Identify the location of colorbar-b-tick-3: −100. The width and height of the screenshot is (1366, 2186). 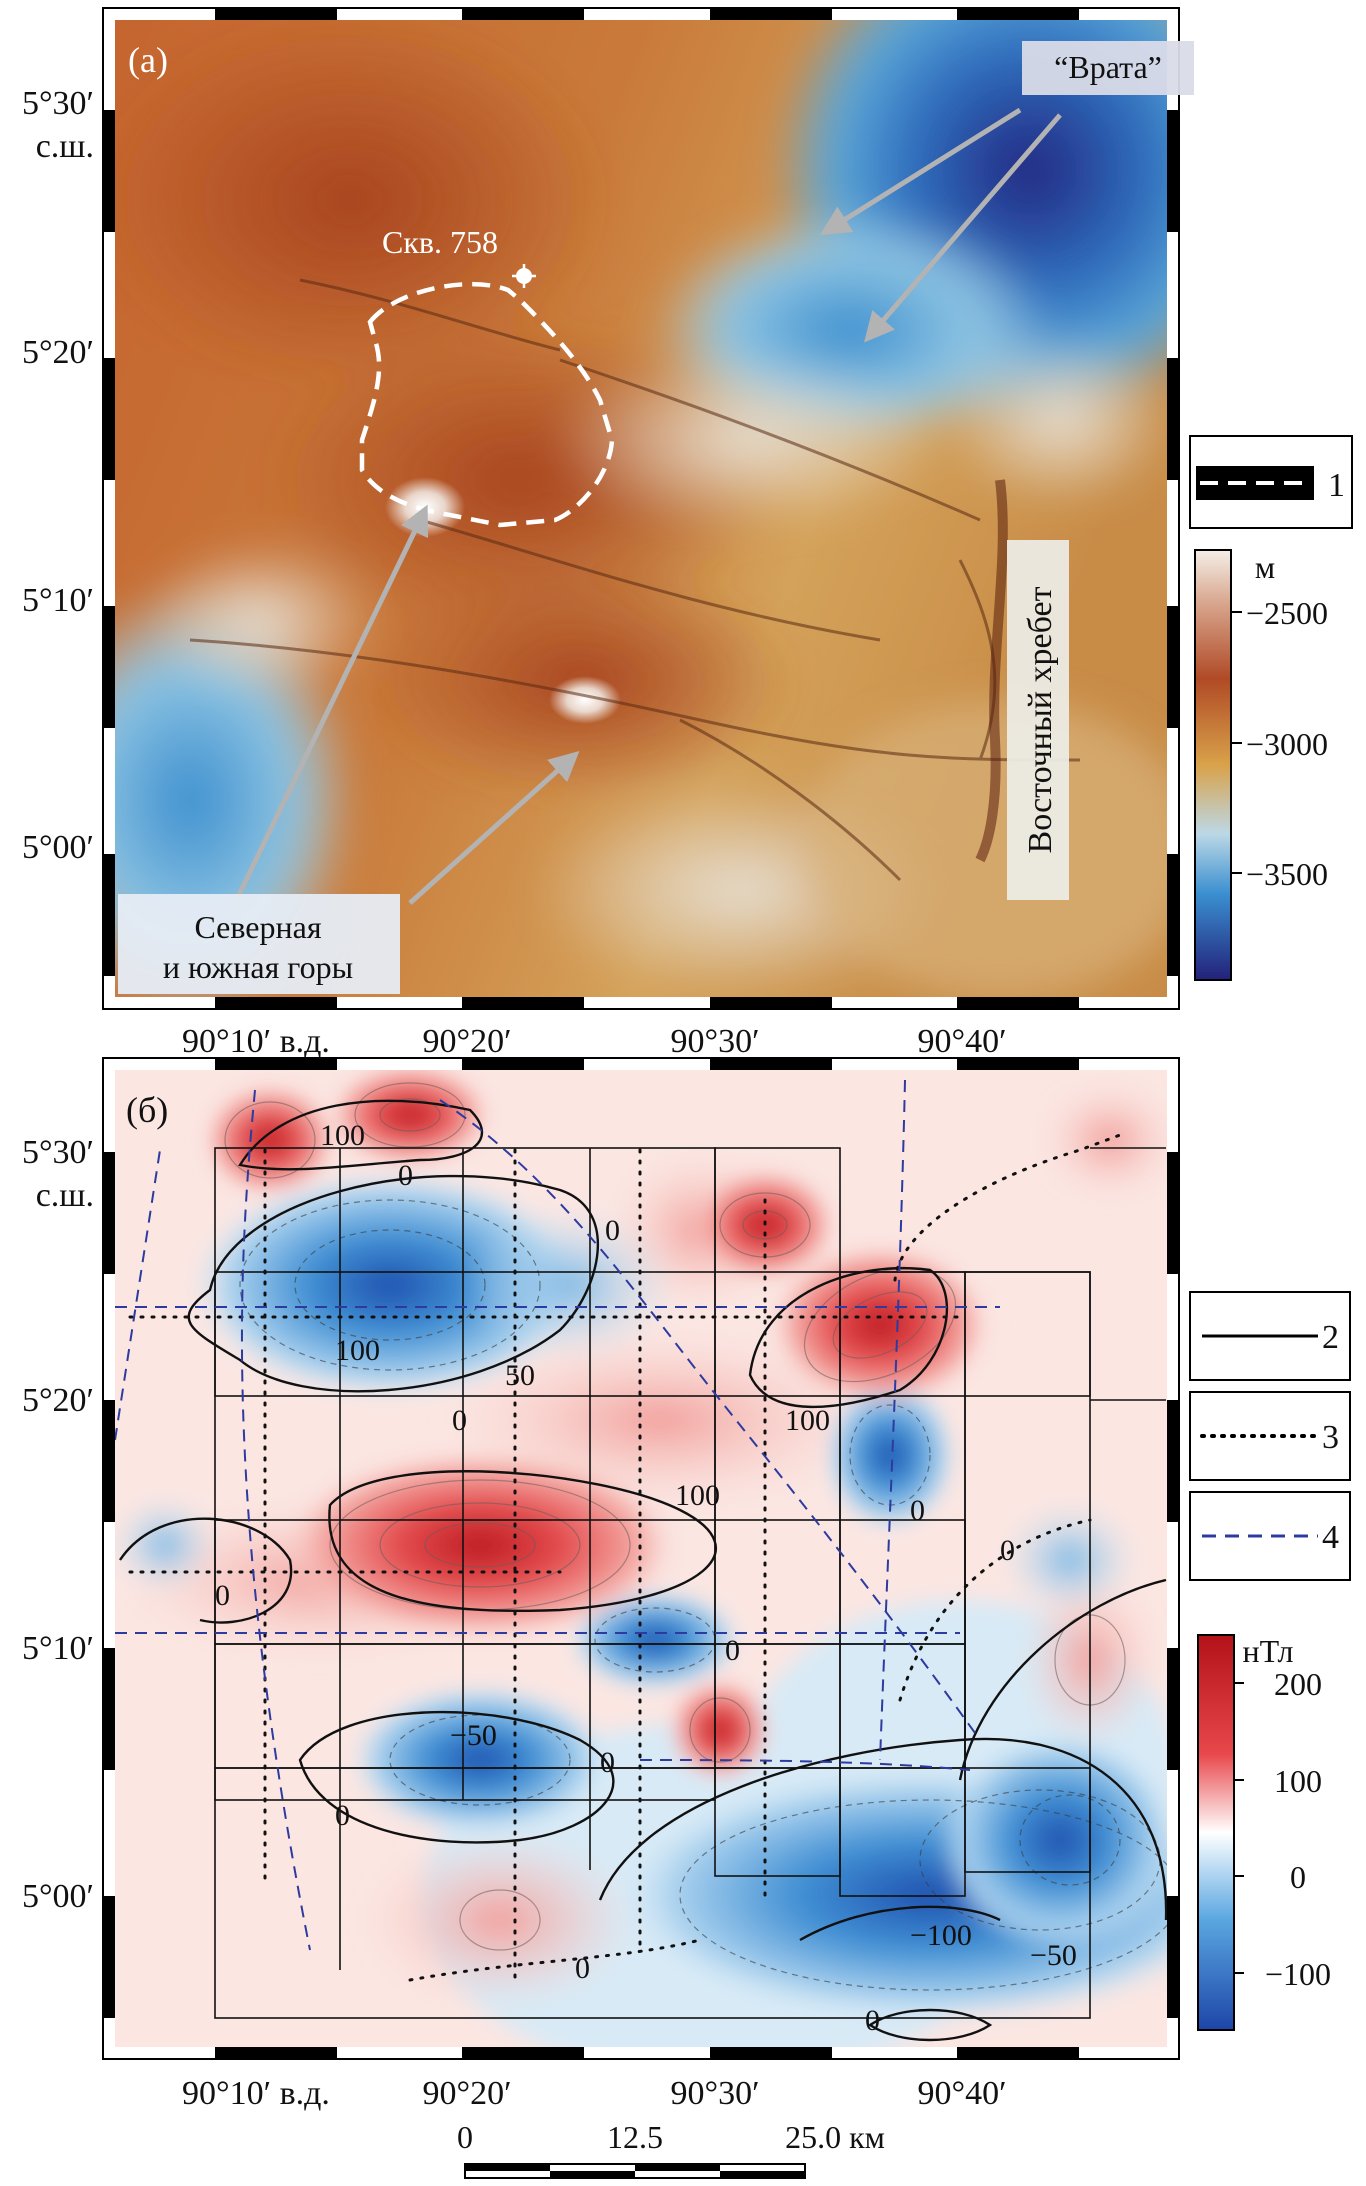
(1298, 1974).